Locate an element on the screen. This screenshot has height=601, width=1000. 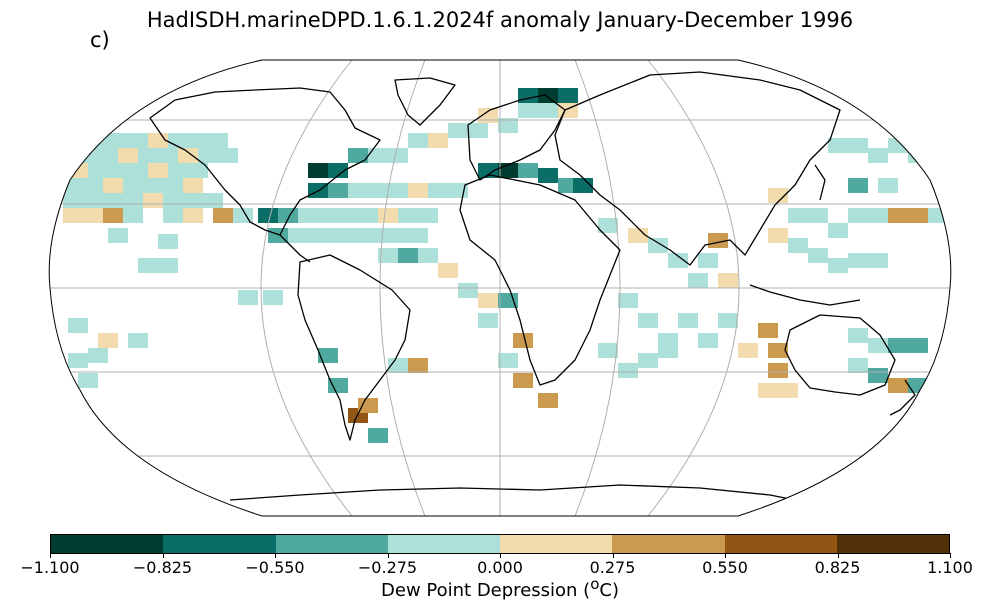
coast-europe is located at coordinates (516, 137).